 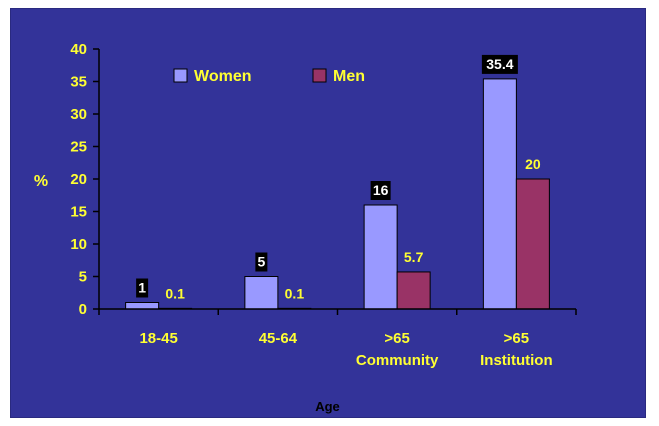 What do you see at coordinates (78, 147) in the screenshot?
I see `y-tick-label: 25` at bounding box center [78, 147].